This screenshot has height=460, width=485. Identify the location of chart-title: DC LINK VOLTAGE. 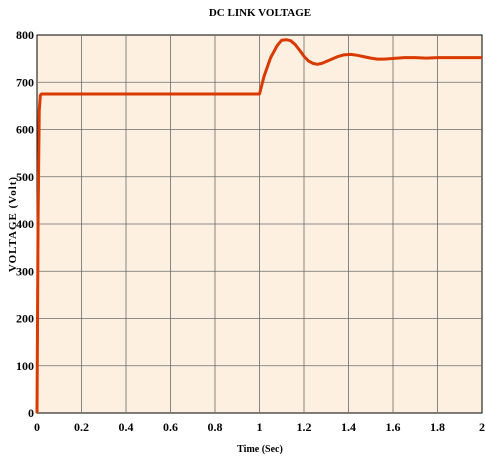
(260, 13).